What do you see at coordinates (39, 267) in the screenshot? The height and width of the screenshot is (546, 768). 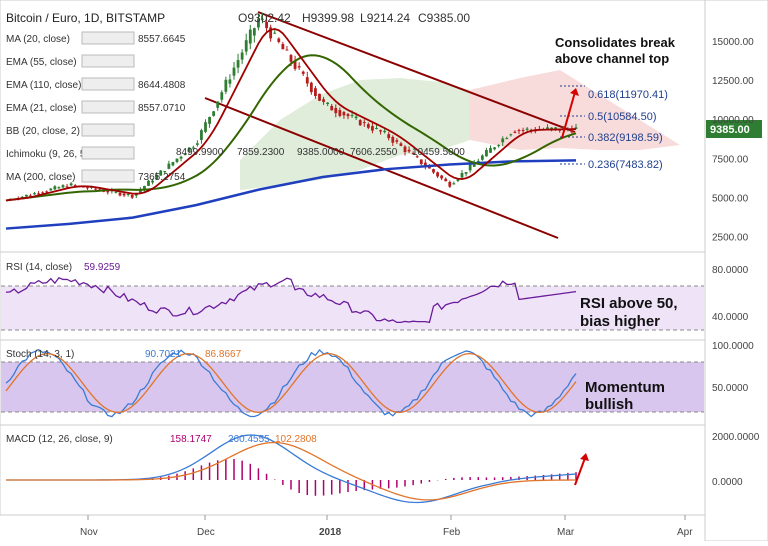 I see `rsi-legend-label: RSI (14, close)` at bounding box center [39, 267].